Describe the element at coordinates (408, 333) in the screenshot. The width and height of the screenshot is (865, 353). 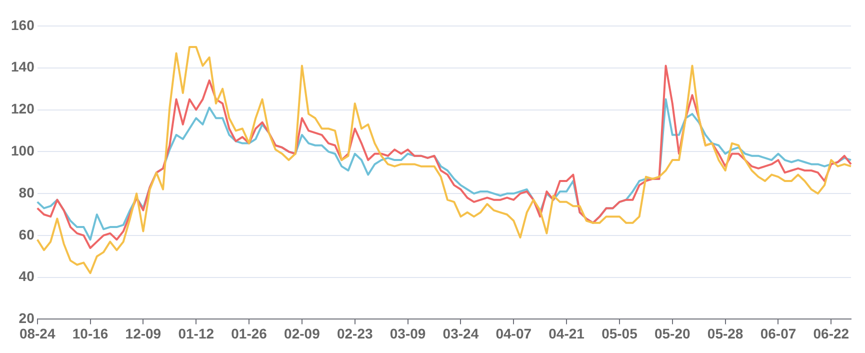
I see `x-tick-label: 03-09` at that location.